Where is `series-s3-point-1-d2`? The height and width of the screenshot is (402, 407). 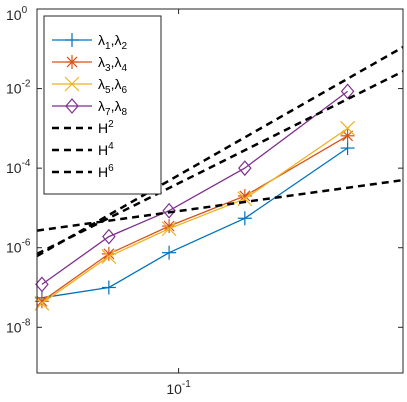 series-s3-point-1-d2 is located at coordinates (109, 256).